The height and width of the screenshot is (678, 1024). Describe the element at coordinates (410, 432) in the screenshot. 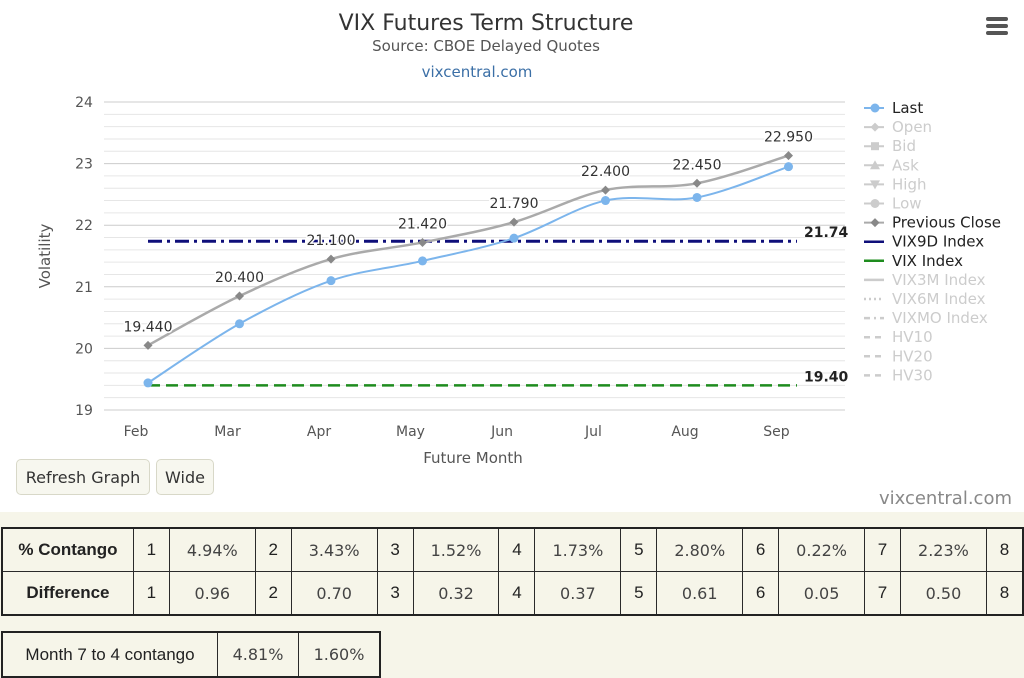

I see `x-tick-label: May` at that location.